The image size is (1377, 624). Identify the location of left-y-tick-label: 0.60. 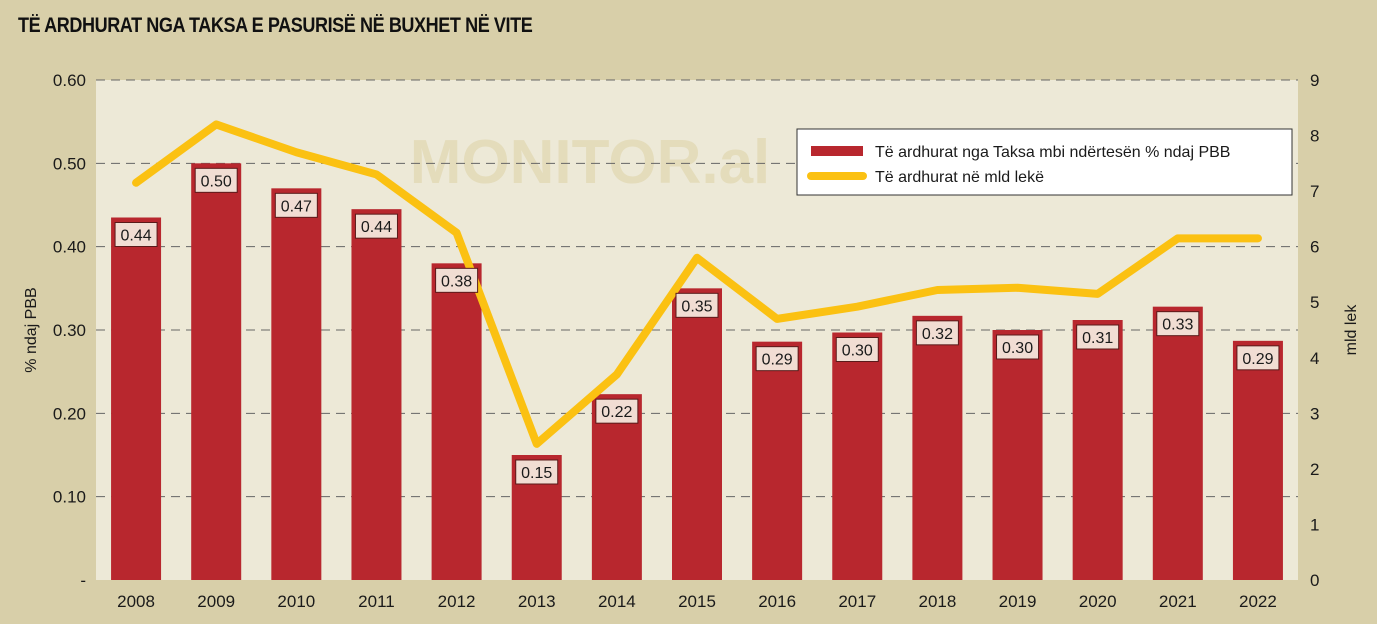
(69, 80).